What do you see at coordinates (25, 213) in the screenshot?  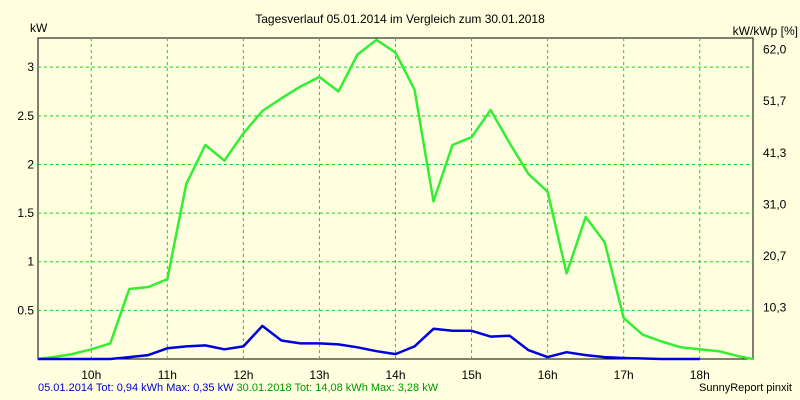 I see `y-left-tick-label: 1.5` at bounding box center [25, 213].